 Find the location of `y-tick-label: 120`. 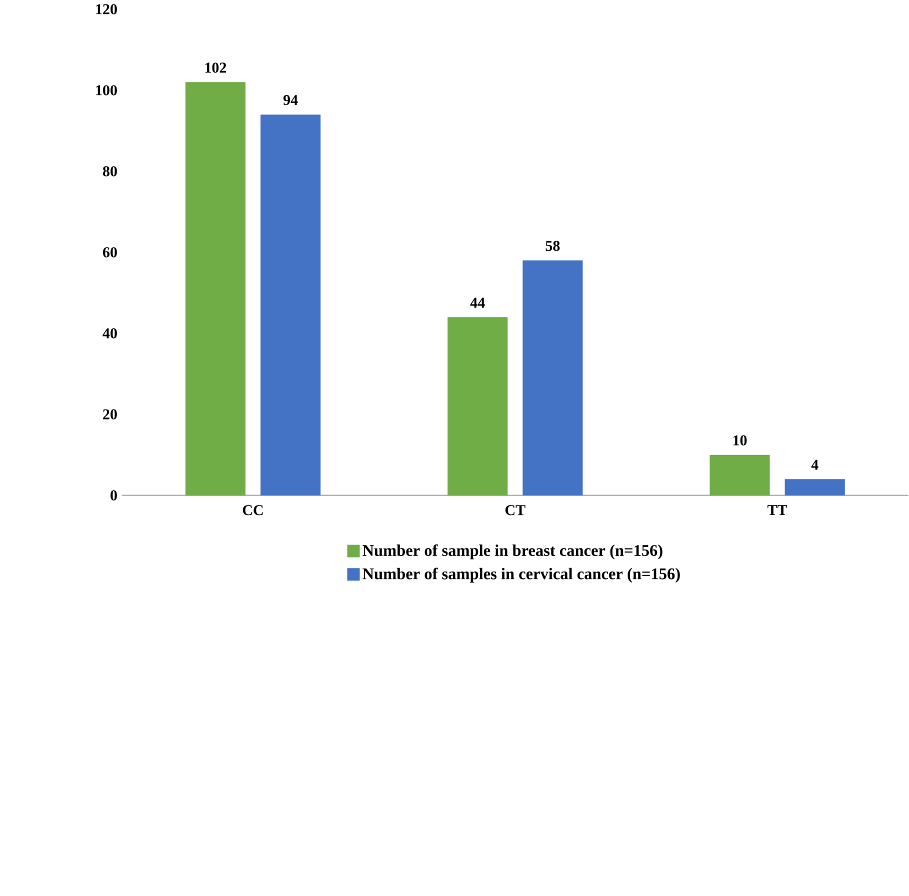

y-tick-label: 120 is located at coordinates (106, 9).